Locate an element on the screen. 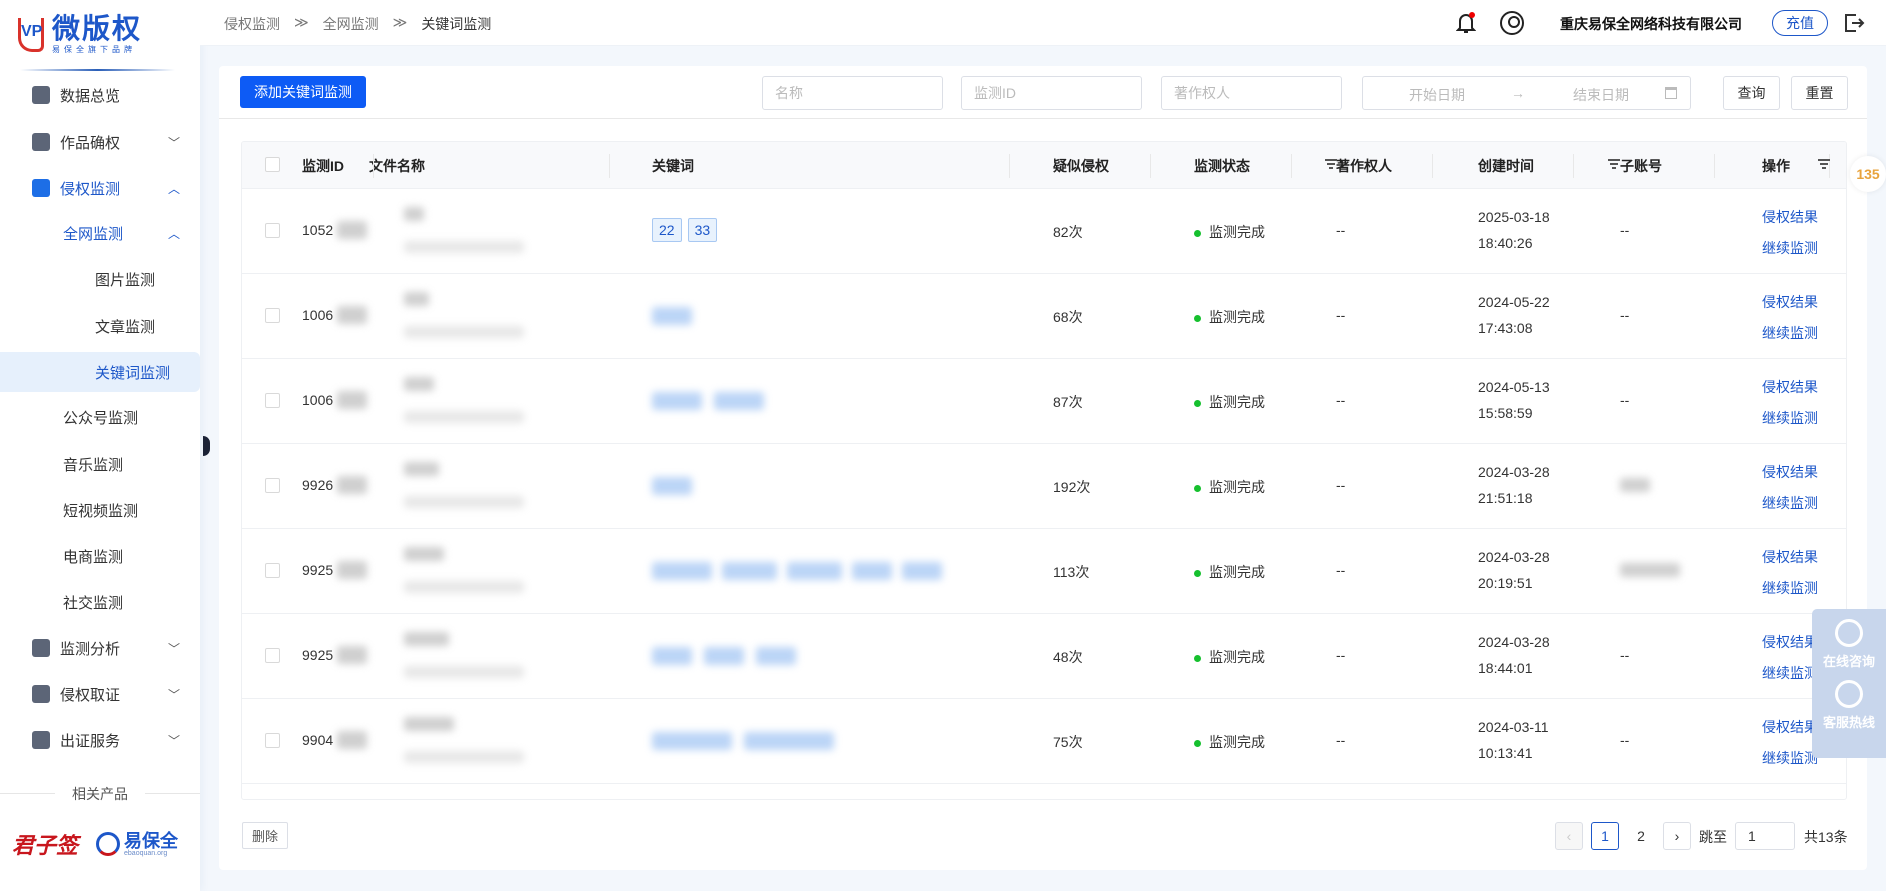  suspected-infringement-count: 192次 is located at coordinates (1072, 487).